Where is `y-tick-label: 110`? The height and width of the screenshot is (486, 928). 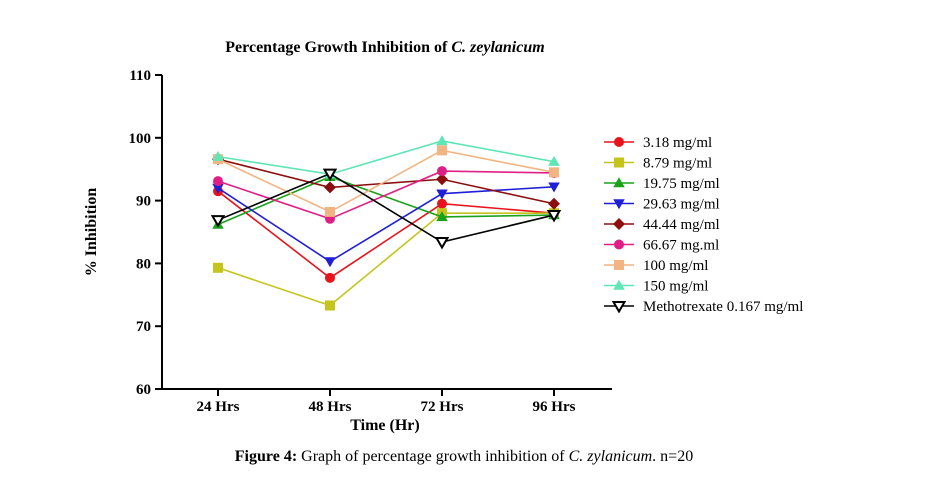 y-tick-label: 110 is located at coordinates (140, 76).